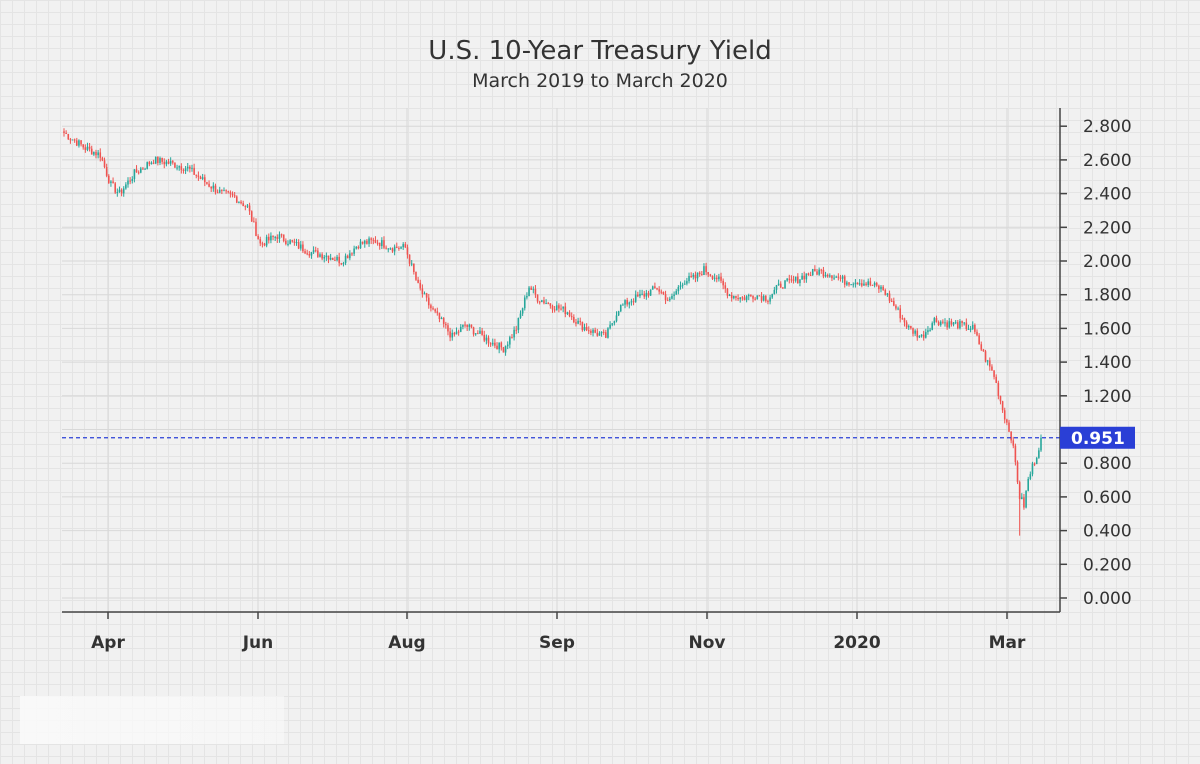 The image size is (1200, 764). I want to click on y-tick-label: 0.600, so click(1107, 498).